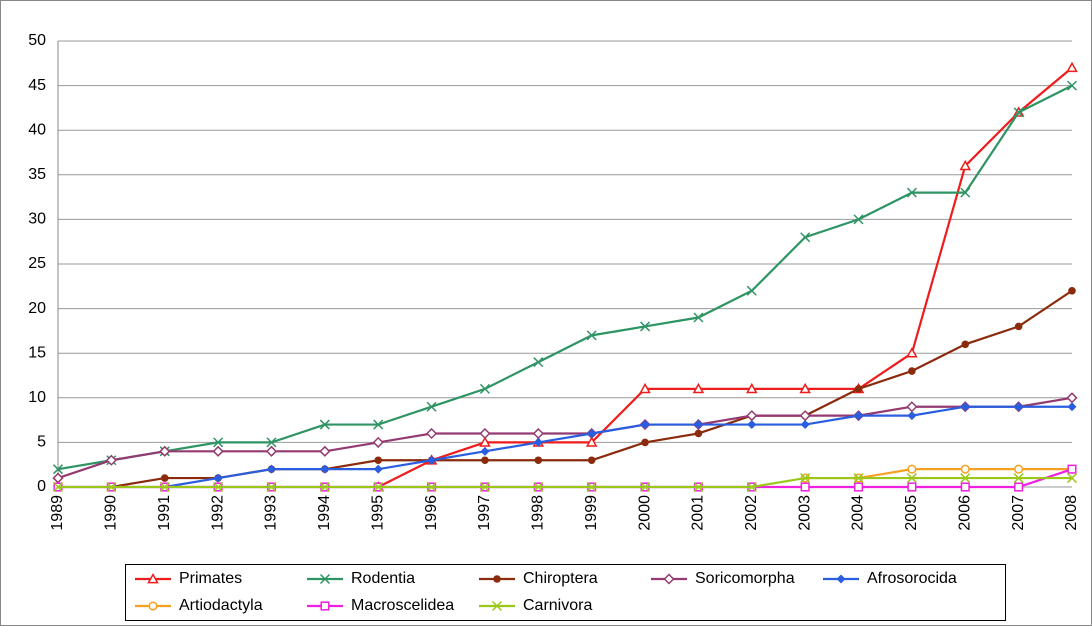  What do you see at coordinates (402, 605) in the screenshot?
I see `legend-label: Macroscelidea` at bounding box center [402, 605].